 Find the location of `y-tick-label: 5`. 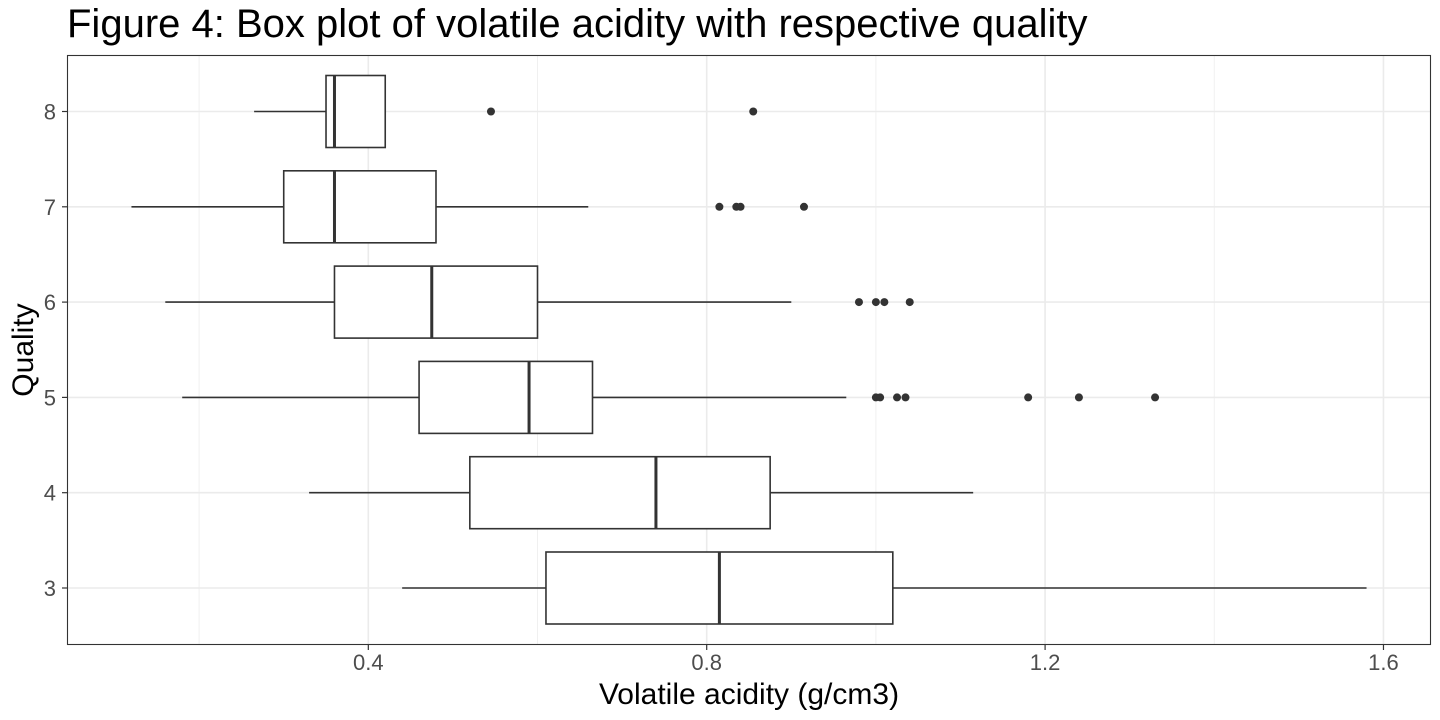

y-tick-label: 5 is located at coordinates (50, 397).